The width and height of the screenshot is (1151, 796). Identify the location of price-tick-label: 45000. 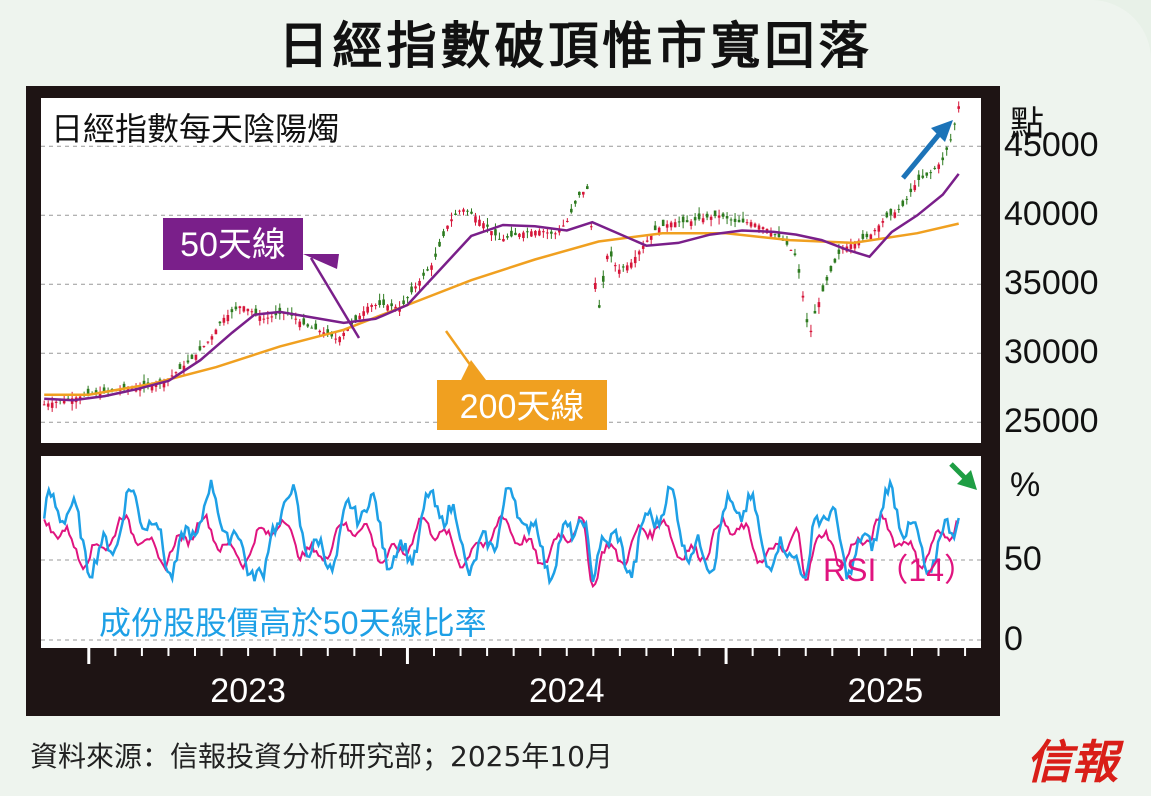
(1051, 145).